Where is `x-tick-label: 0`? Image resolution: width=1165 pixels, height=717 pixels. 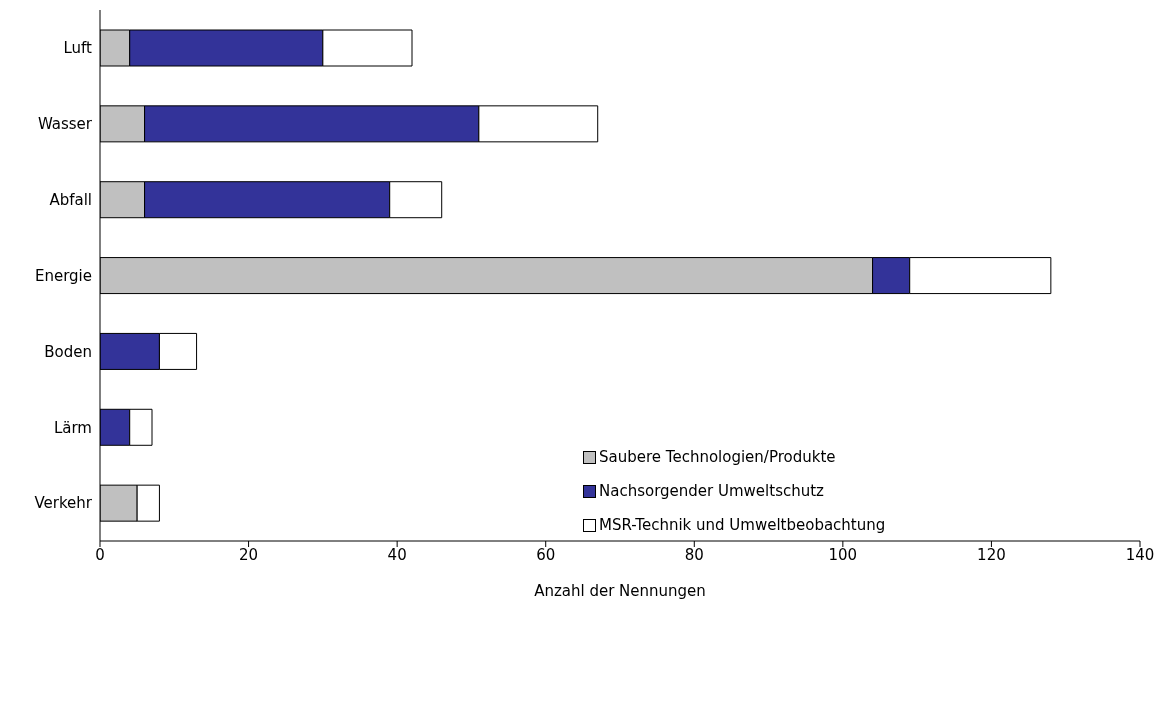
x-tick-label: 0 is located at coordinates (100, 554).